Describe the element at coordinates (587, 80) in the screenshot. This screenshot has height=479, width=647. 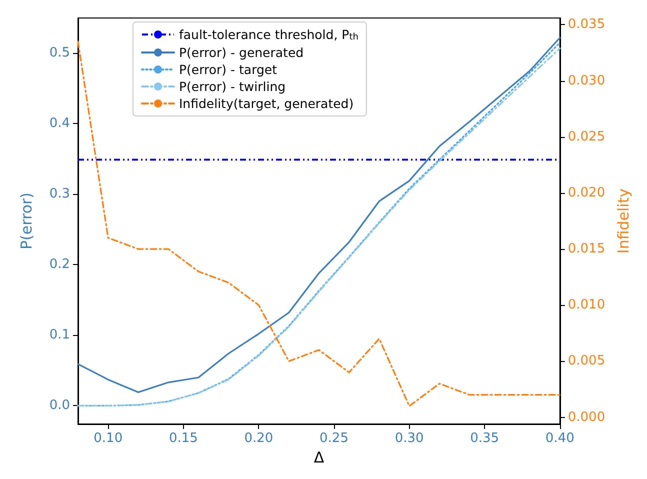
I see `y2-tick-label: 0.030` at that location.